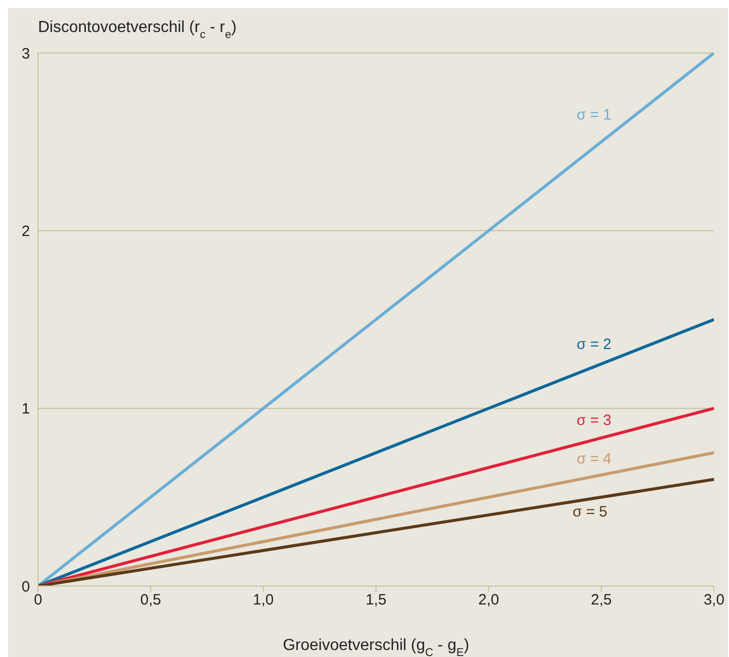 This screenshot has height=657, width=729. What do you see at coordinates (151, 600) in the screenshot?
I see `x-tick-label: 0,5` at bounding box center [151, 600].